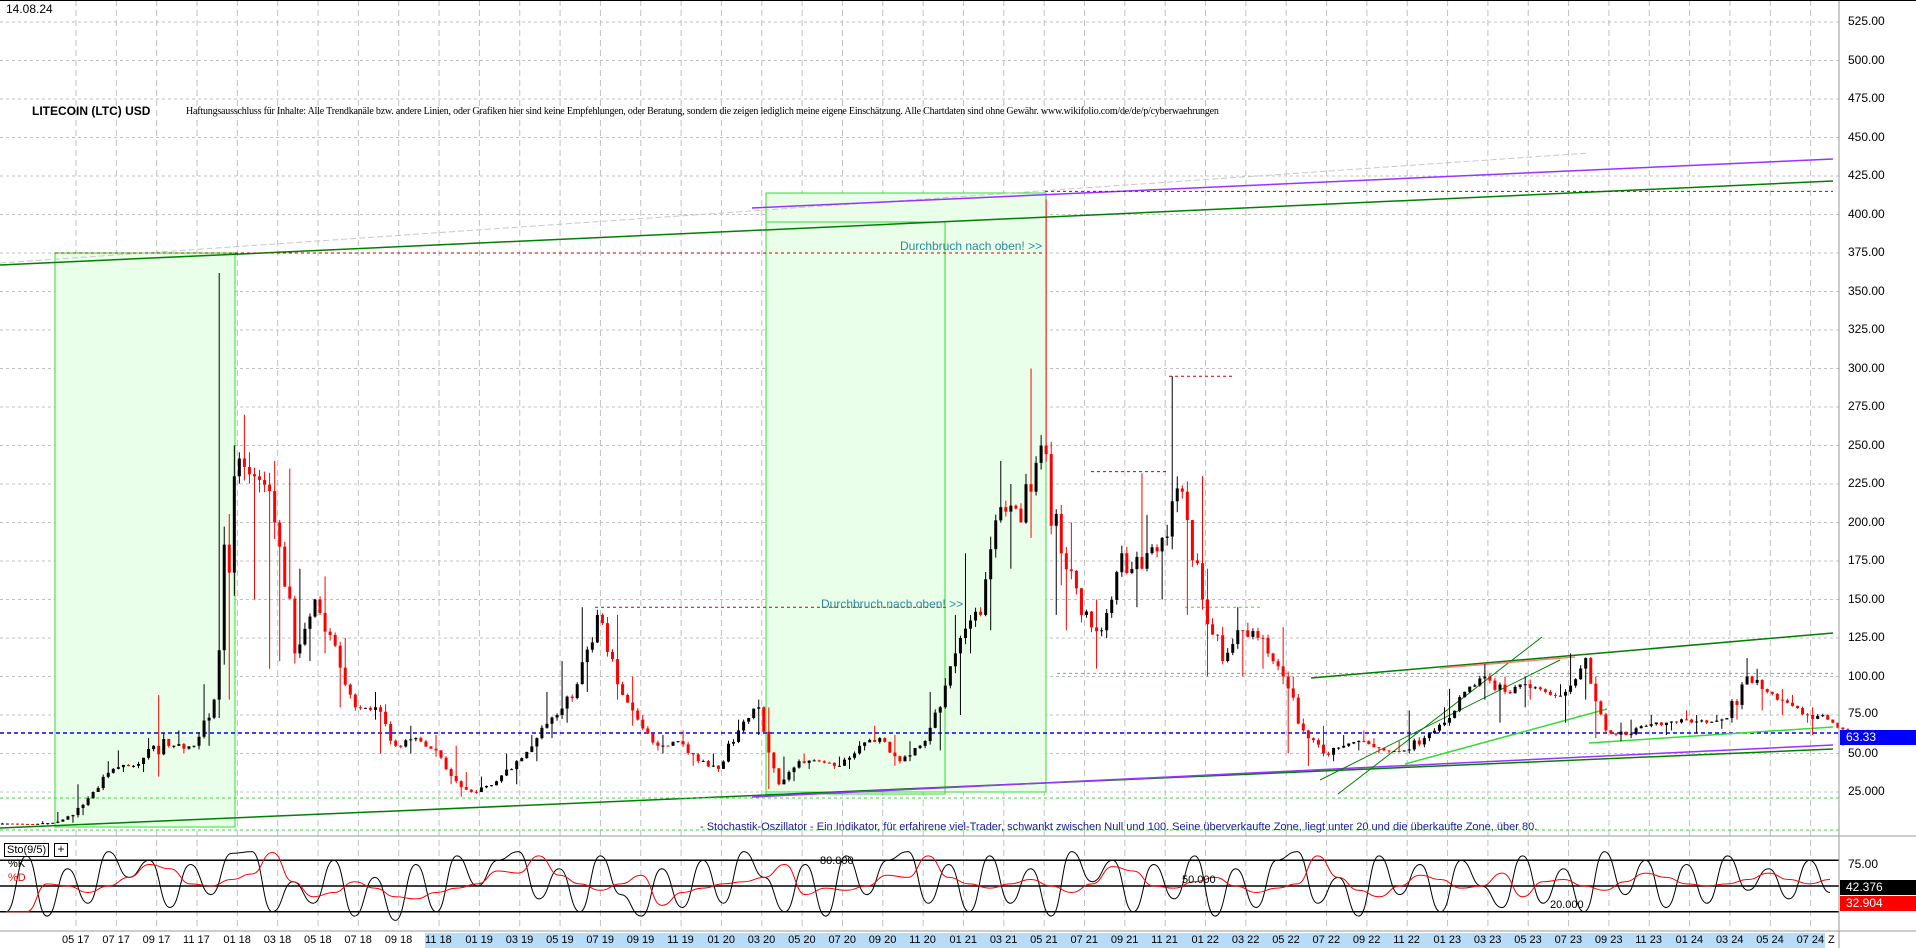 The width and height of the screenshot is (1916, 948). Describe the element at coordinates (1866, 21) in the screenshot. I see `price-axis-label: 525.00` at that location.